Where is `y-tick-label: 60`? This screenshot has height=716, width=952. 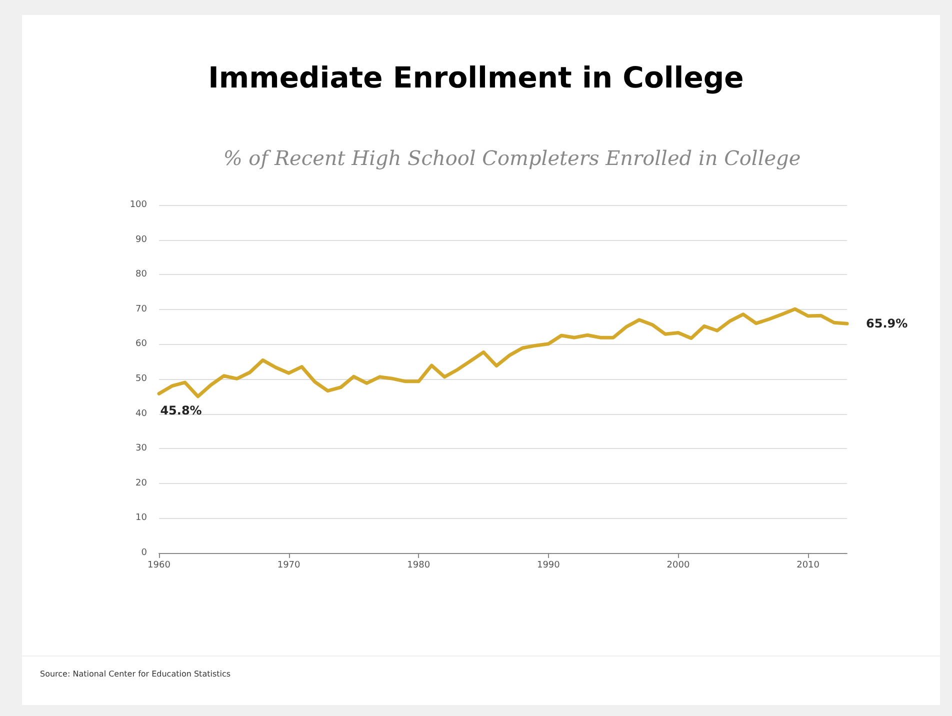
y-tick-label: 60 is located at coordinates (142, 344).